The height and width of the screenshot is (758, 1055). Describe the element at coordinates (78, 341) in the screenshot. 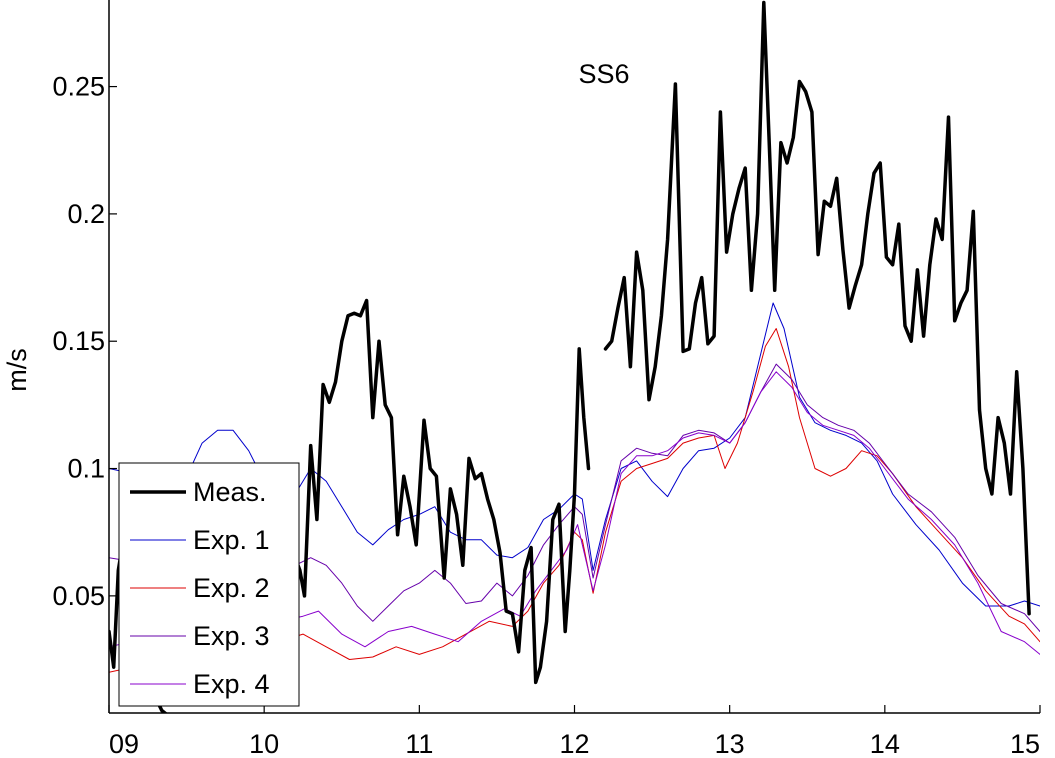

I see `y-tick-label: 0.15` at that location.